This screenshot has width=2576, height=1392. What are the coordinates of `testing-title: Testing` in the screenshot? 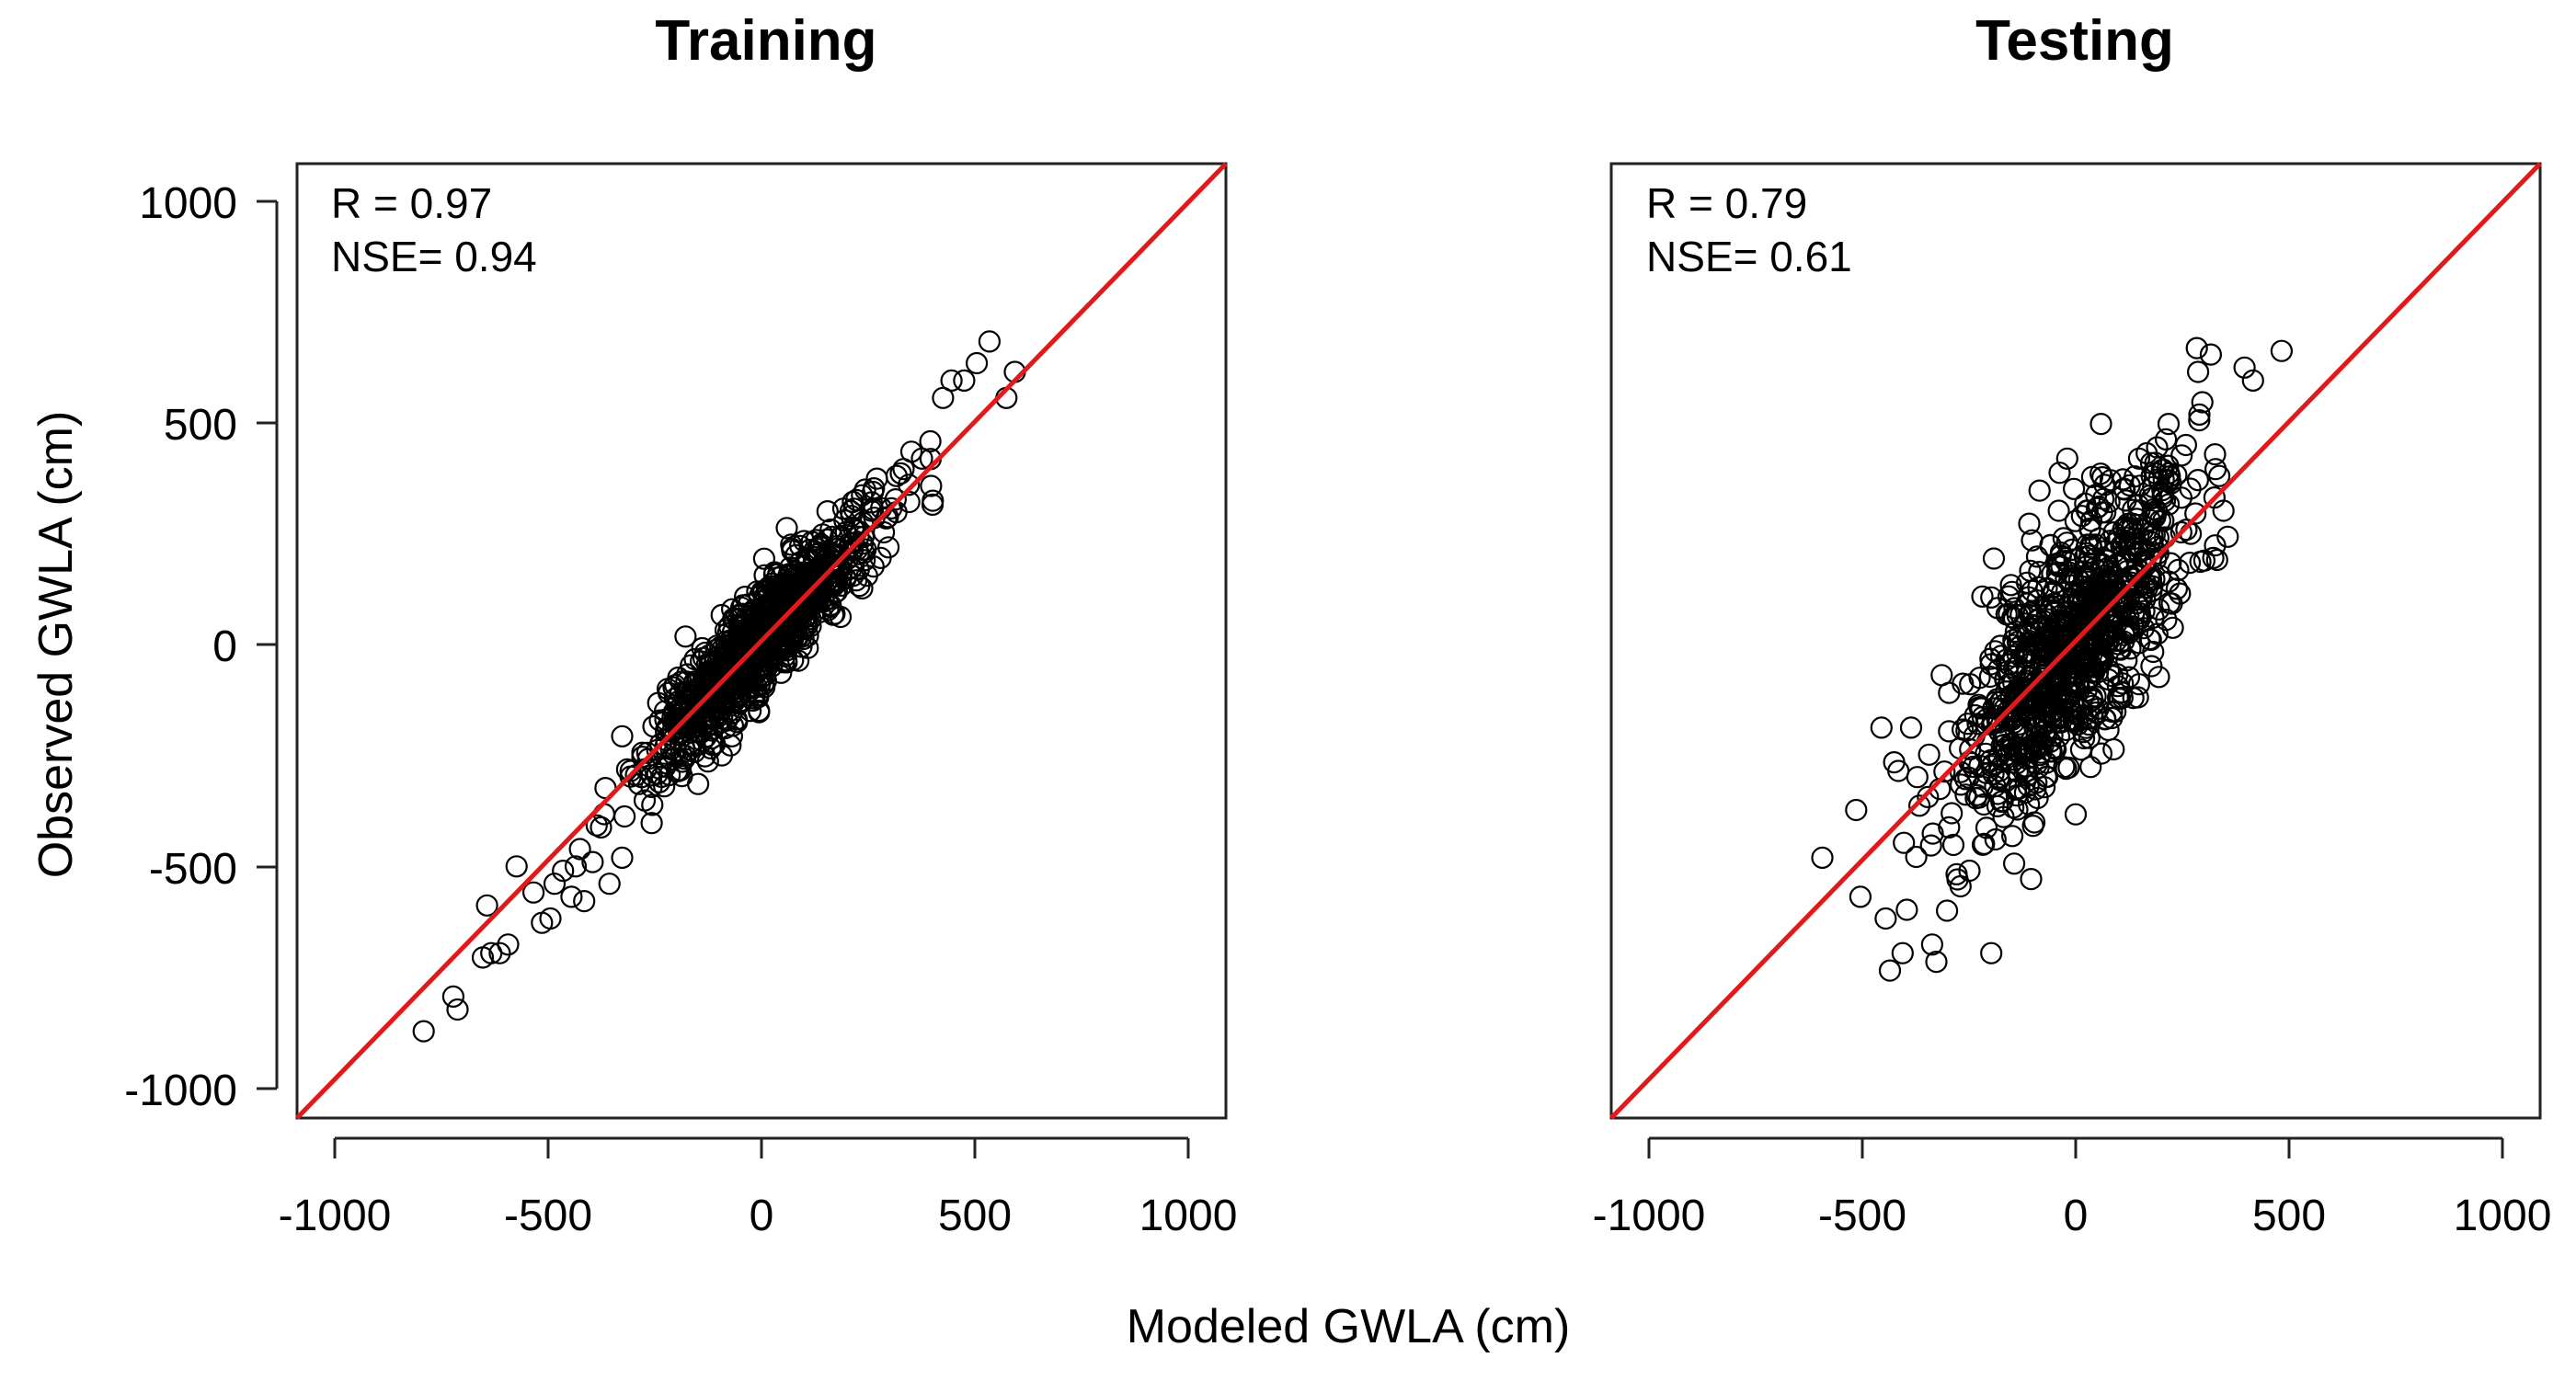 It's located at (2075, 41).